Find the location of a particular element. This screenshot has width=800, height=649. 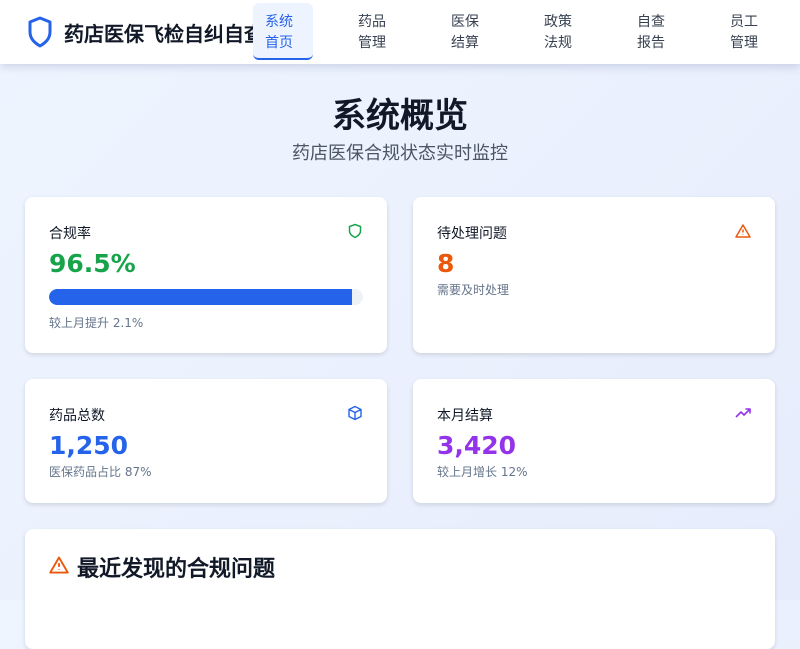

card-note: 较上月提升 2.1% is located at coordinates (96, 323).